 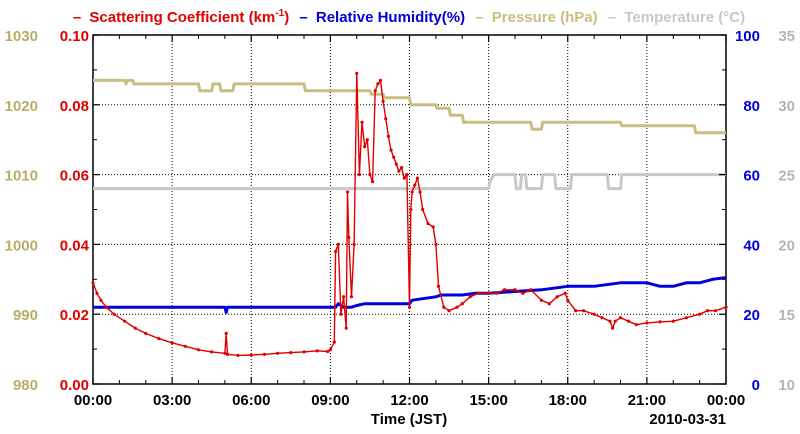 What do you see at coordinates (409, 106) in the screenshot?
I see `series-line-pressure` at bounding box center [409, 106].